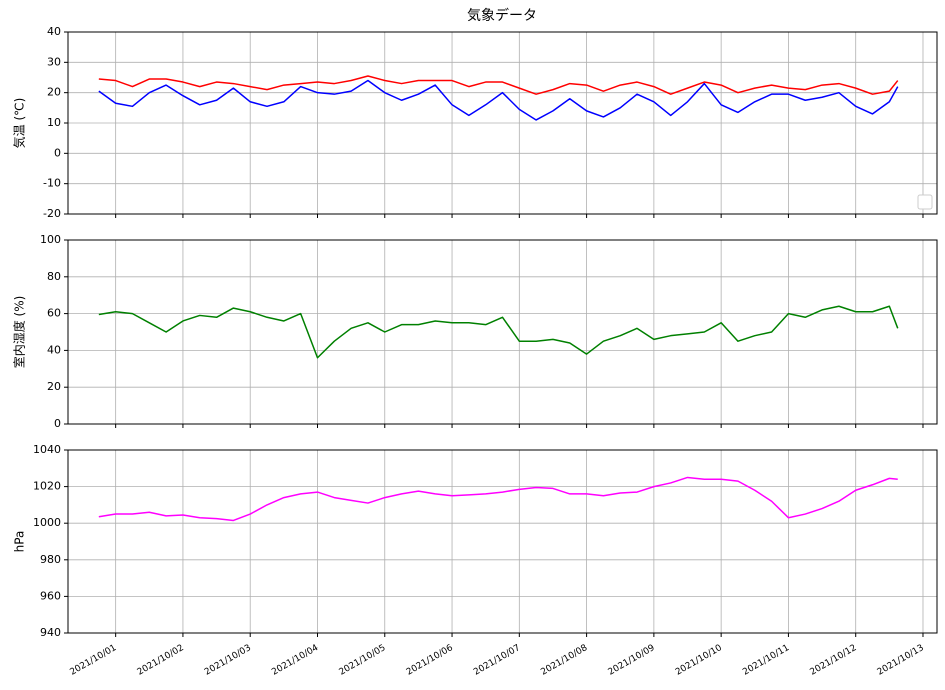 The width and height of the screenshot is (945, 690). I want to click on x-tick-label: 2021/10/06, so click(430, 660).